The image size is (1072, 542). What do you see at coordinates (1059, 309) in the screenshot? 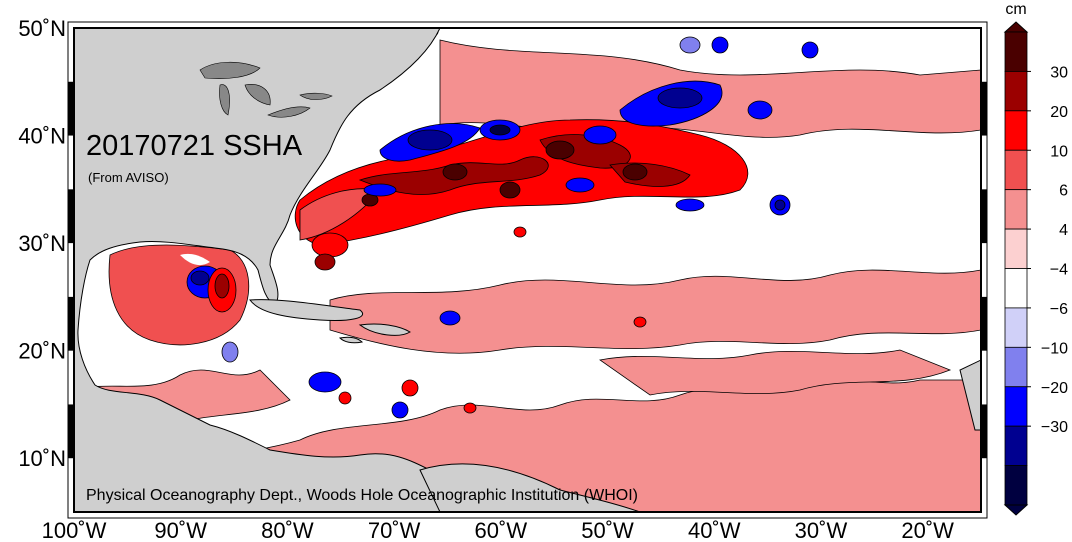
I see `colorbar-tick-label: −6` at bounding box center [1059, 309].